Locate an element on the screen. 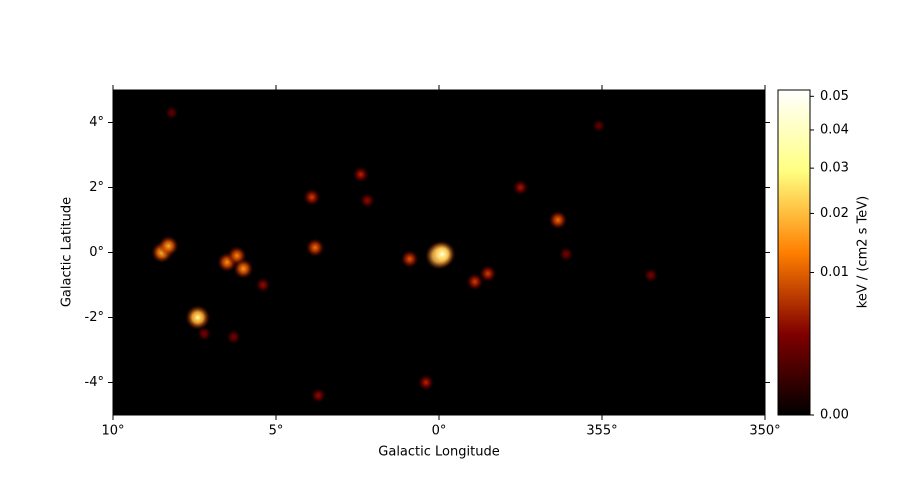  x-tick-label: 5° is located at coordinates (276, 431).